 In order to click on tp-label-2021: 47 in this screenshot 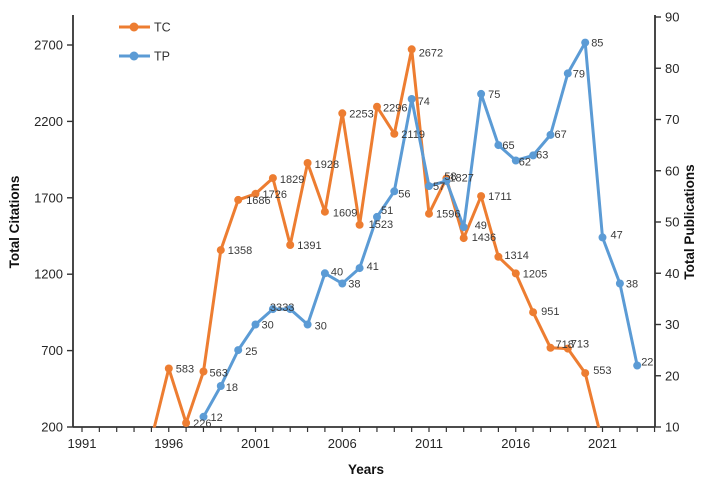, I will do `click(617, 235)`.